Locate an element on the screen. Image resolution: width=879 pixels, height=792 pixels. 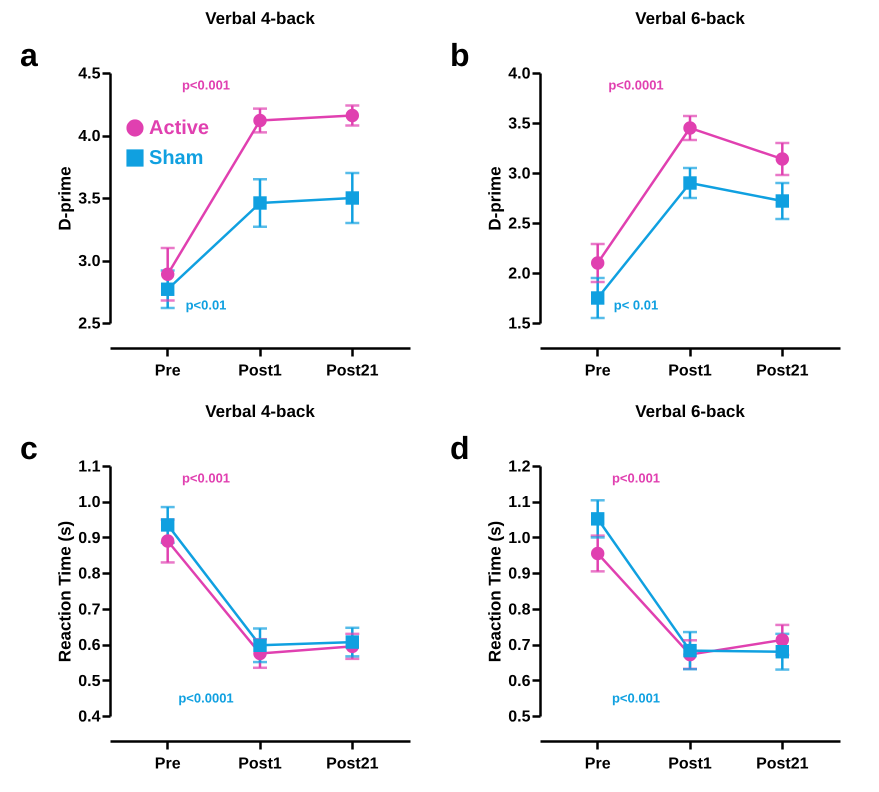
y-tick-label: 1.5 is located at coordinates (519, 324).